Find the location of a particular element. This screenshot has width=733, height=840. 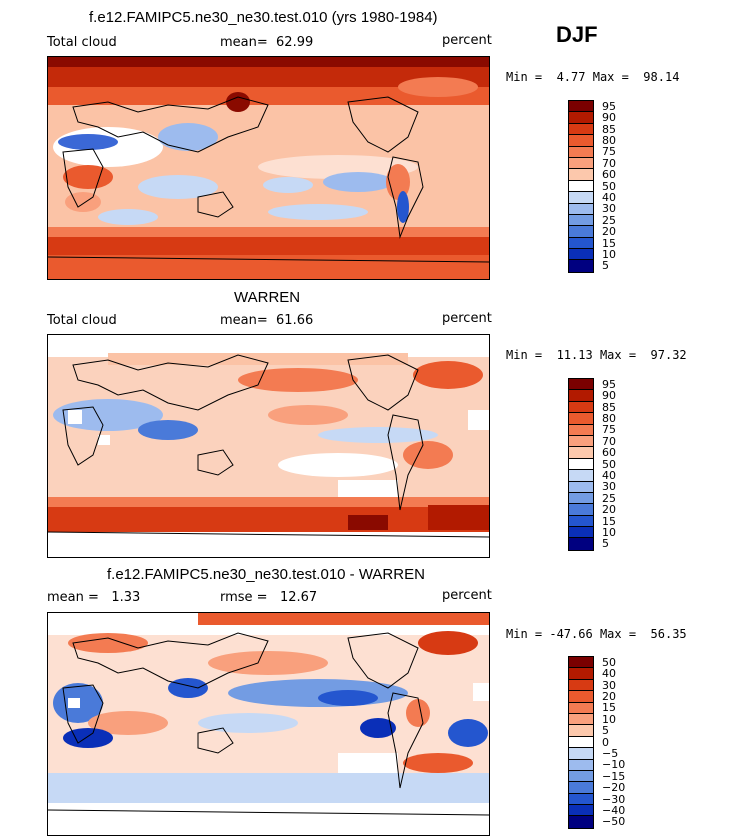

panel-2-mean-label: mean= 61.66 is located at coordinates (267, 320).